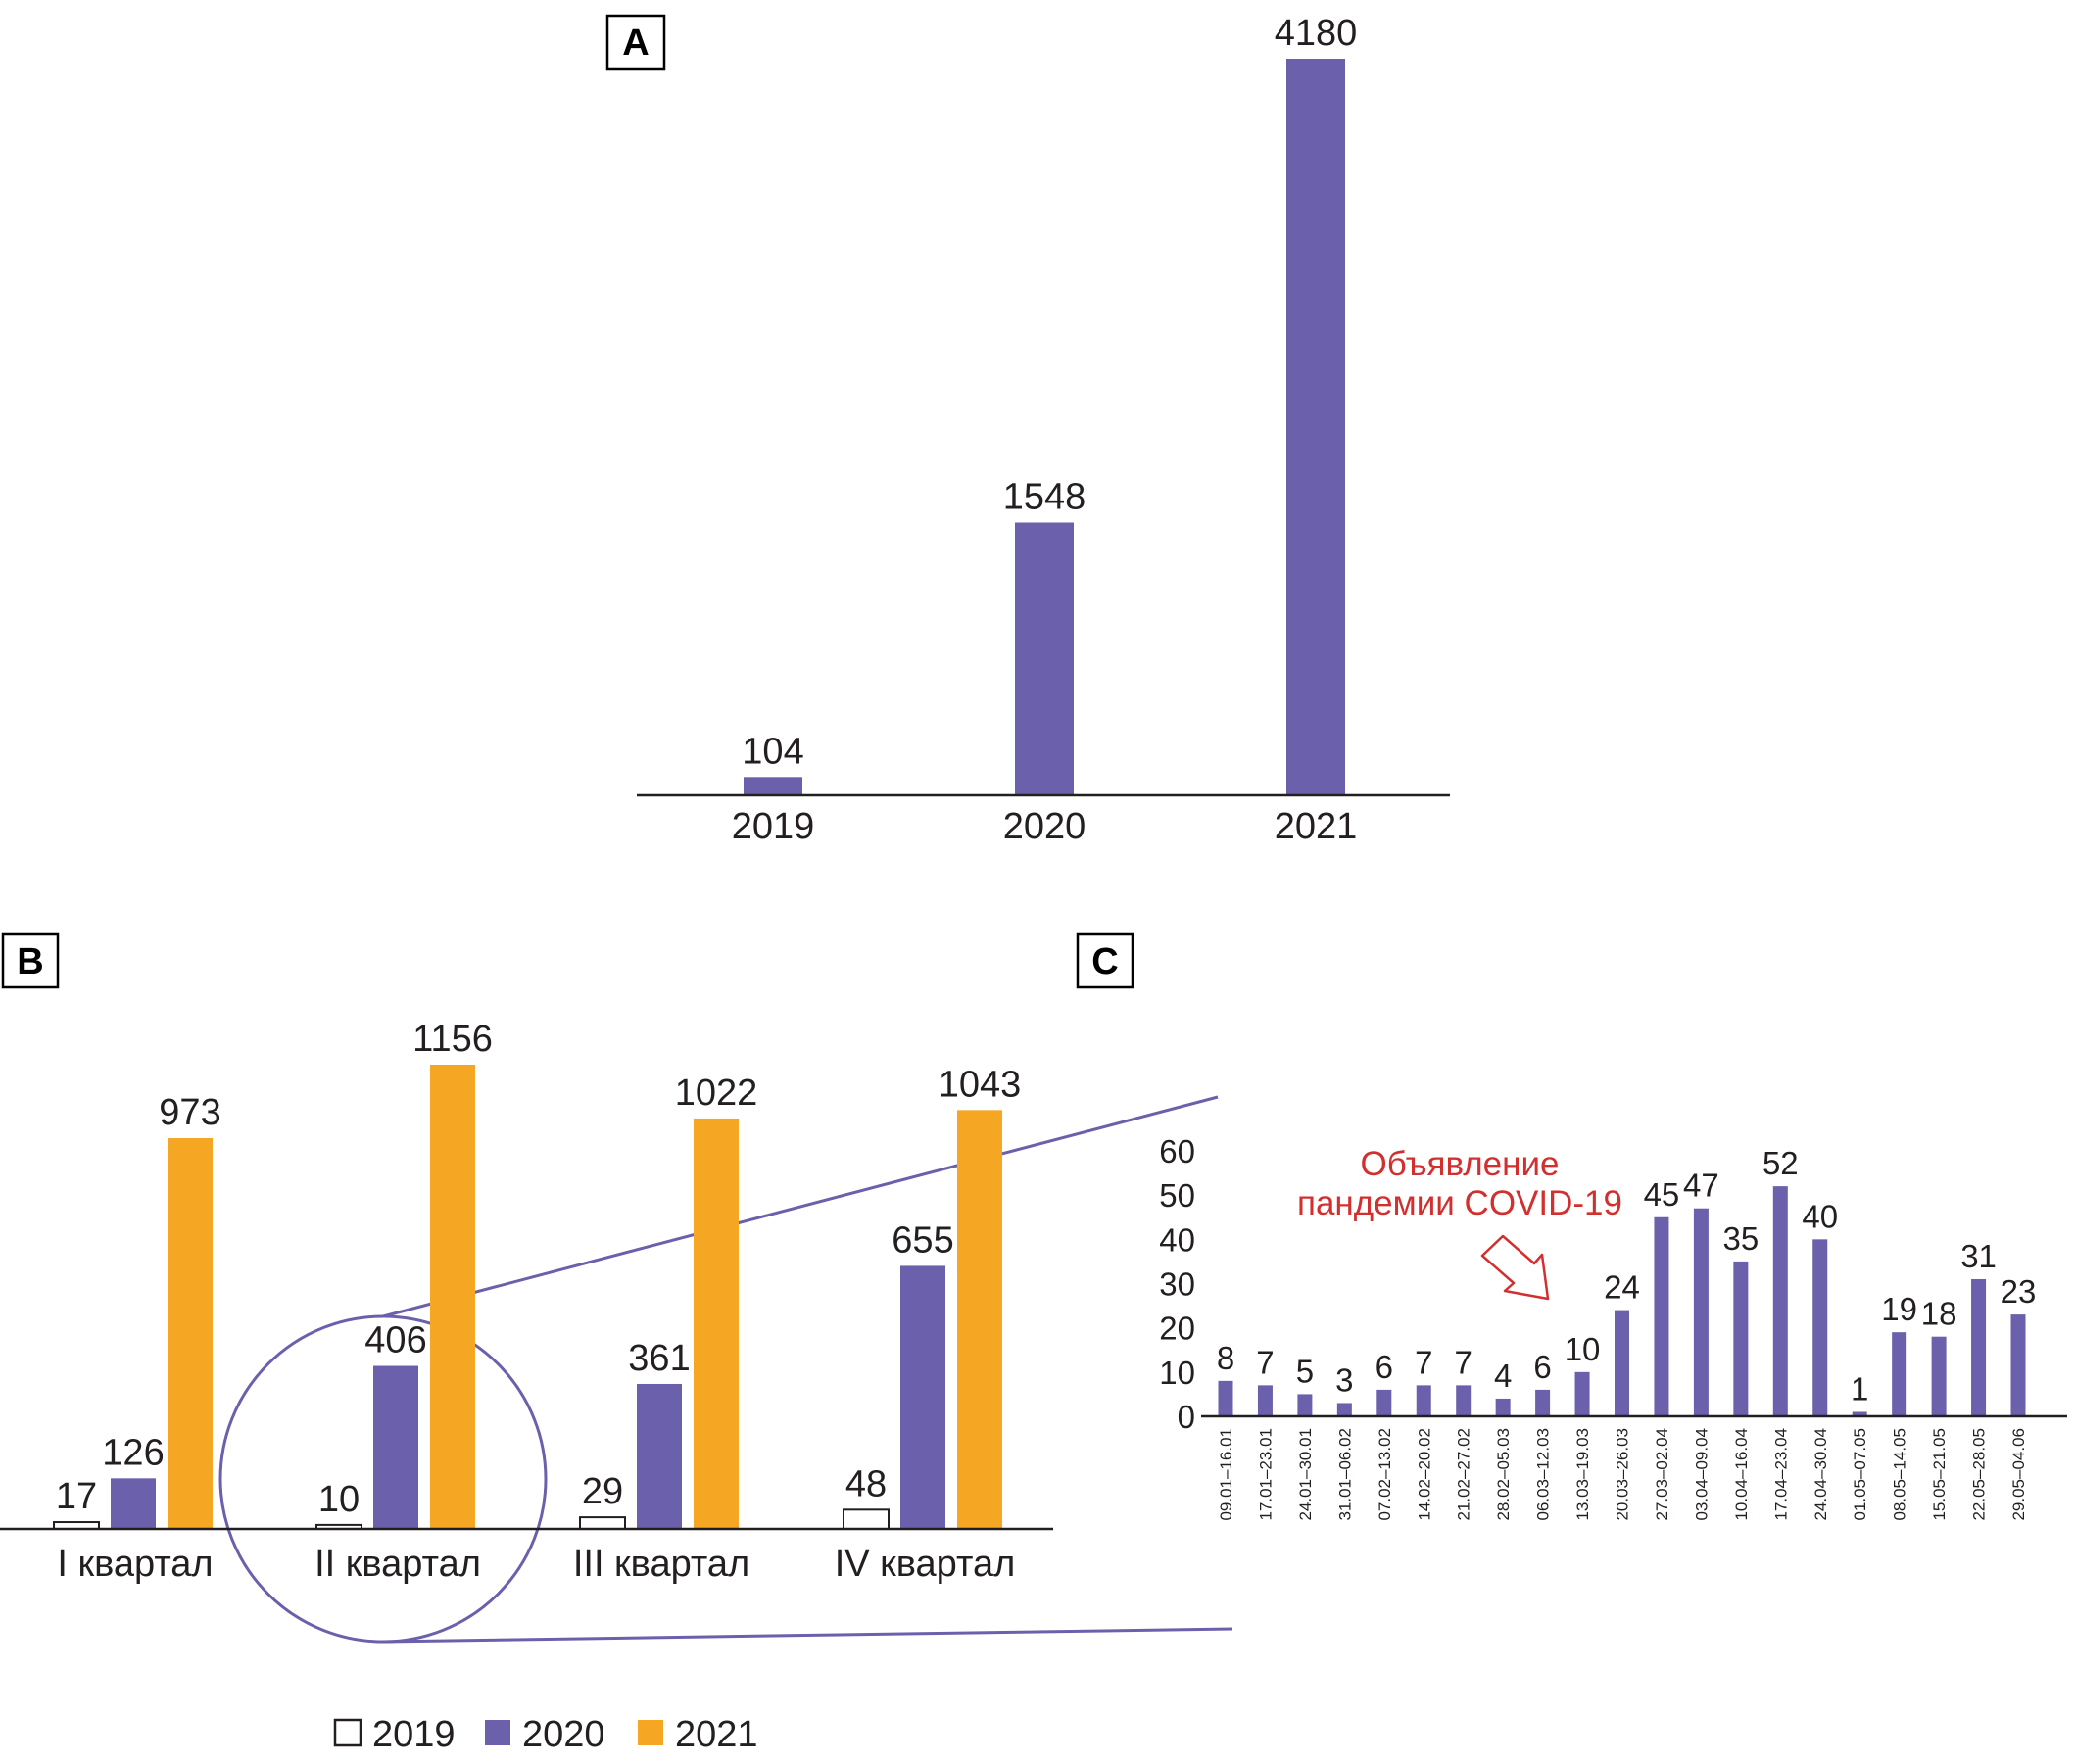  Describe the element at coordinates (191, 1333) in the screenshot. I see `bar-b-2021-q1` at that location.